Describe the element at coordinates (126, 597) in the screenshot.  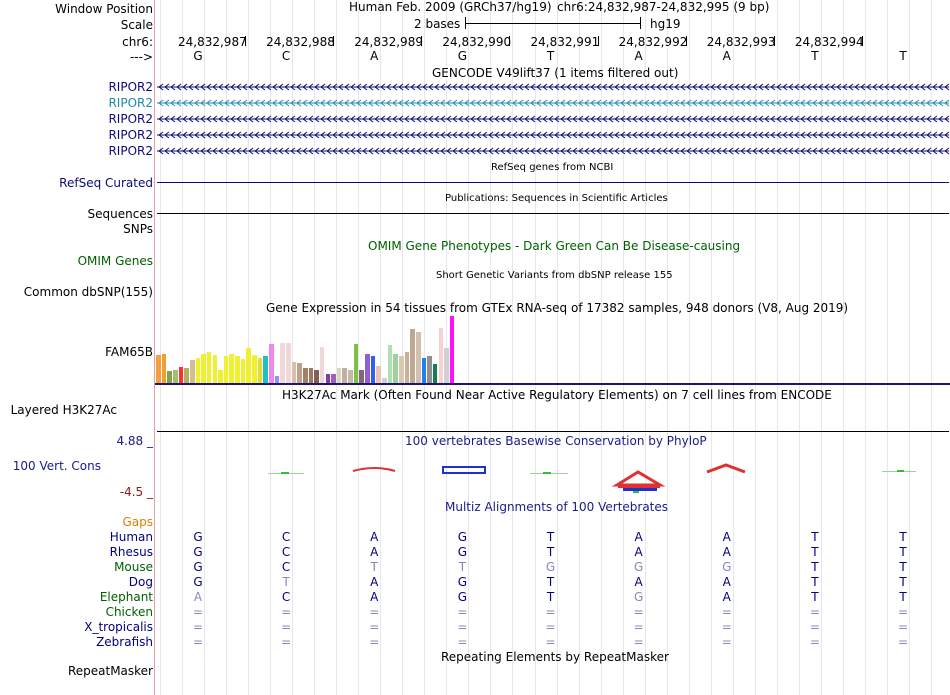
I see `species-label: Elephant` at that location.